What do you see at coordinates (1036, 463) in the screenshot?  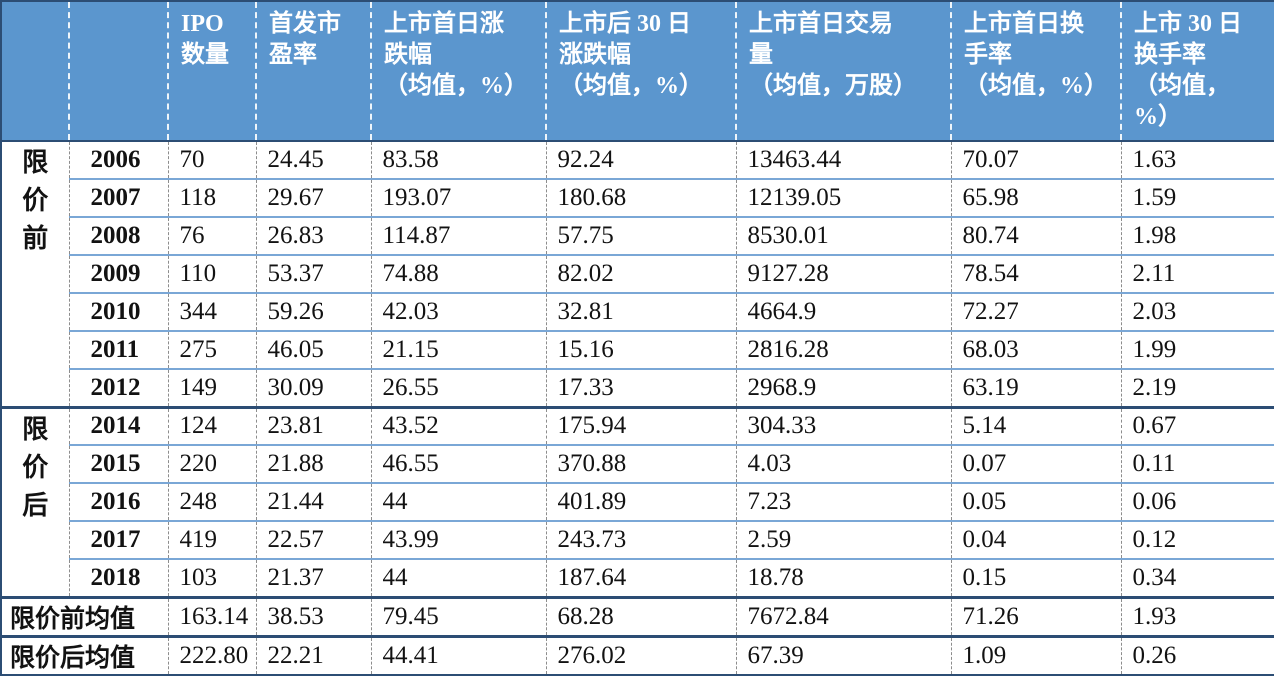 I see `value-cell: 0.07` at bounding box center [1036, 463].